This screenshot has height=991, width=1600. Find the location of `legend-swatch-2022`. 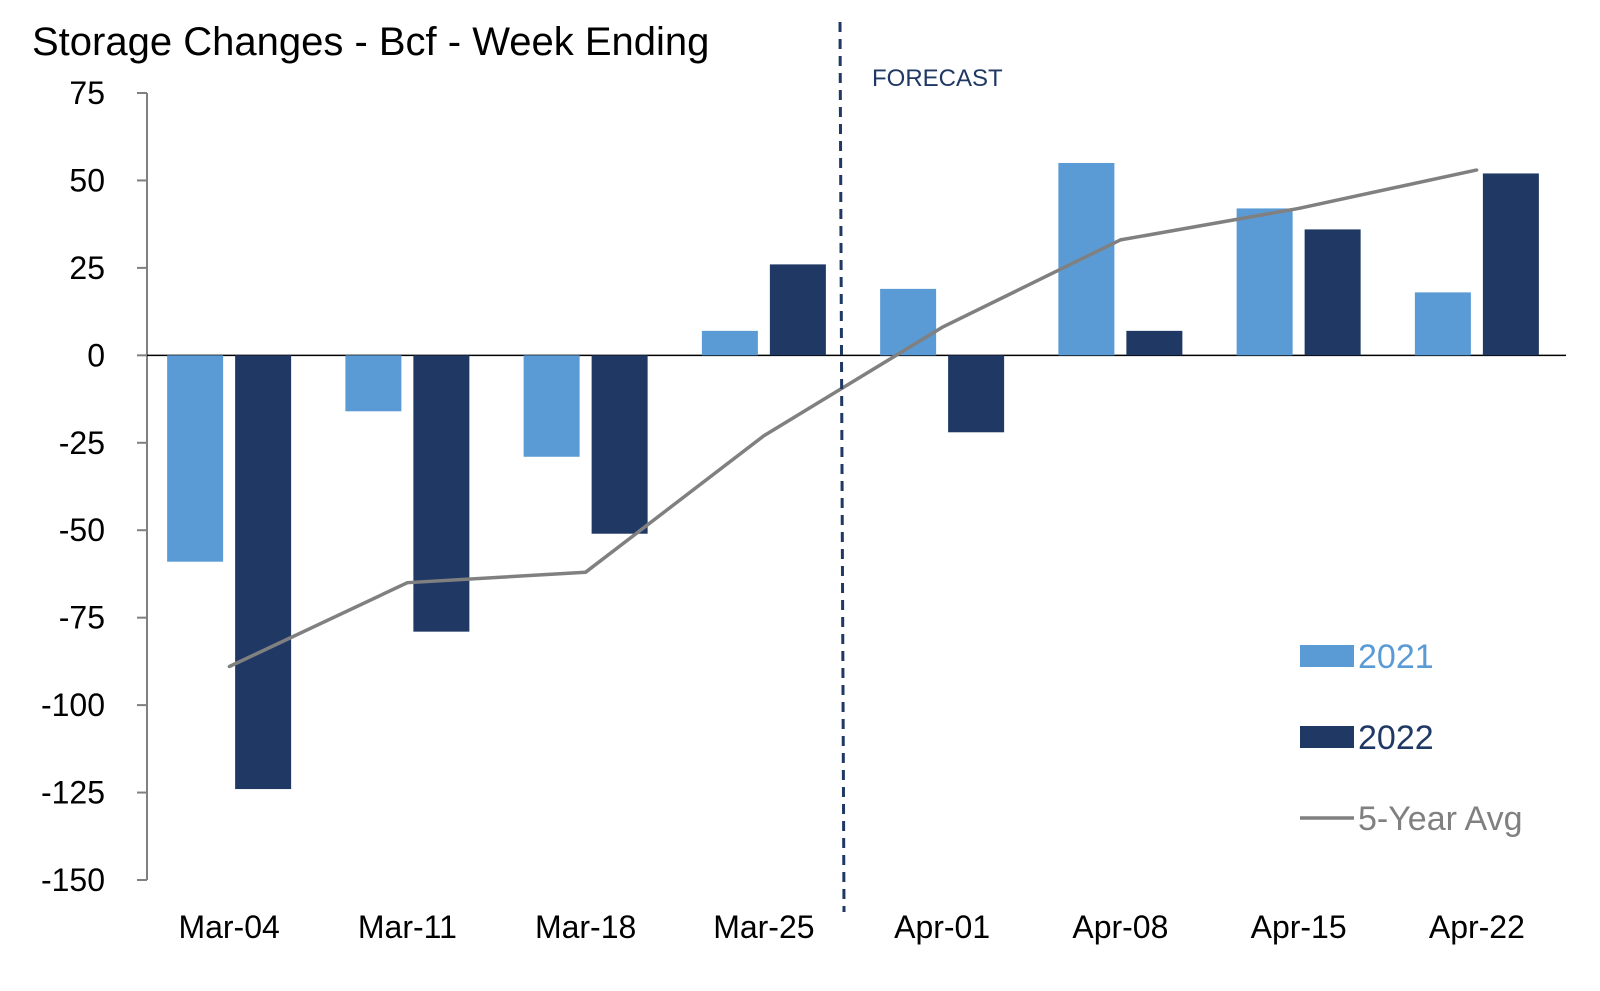

legend-swatch-2022 is located at coordinates (1327, 737).